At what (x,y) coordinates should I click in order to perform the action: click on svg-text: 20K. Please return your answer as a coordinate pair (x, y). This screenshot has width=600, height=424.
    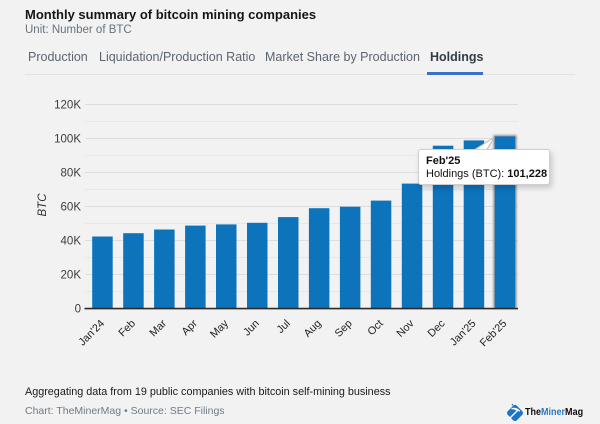
    Looking at the image, I should click on (71, 276).